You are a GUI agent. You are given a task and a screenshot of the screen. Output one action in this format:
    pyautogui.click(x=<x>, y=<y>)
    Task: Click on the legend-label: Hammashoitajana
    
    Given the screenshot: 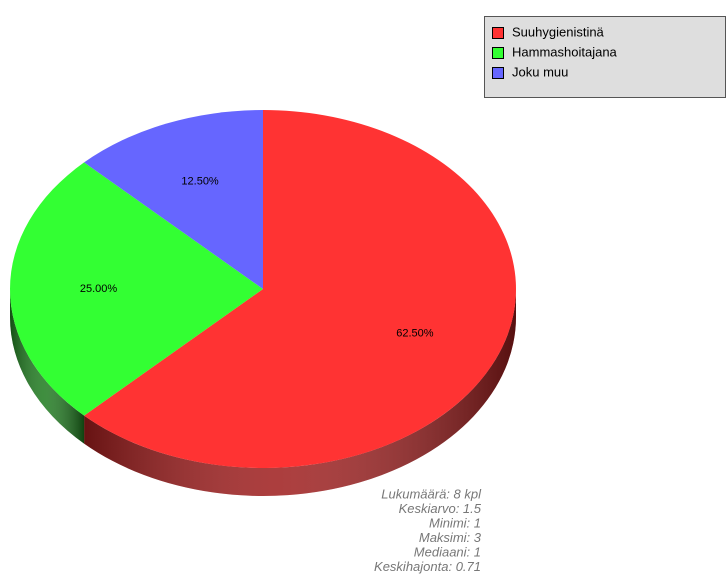 What is the action you would take?
    pyautogui.click(x=565, y=51)
    